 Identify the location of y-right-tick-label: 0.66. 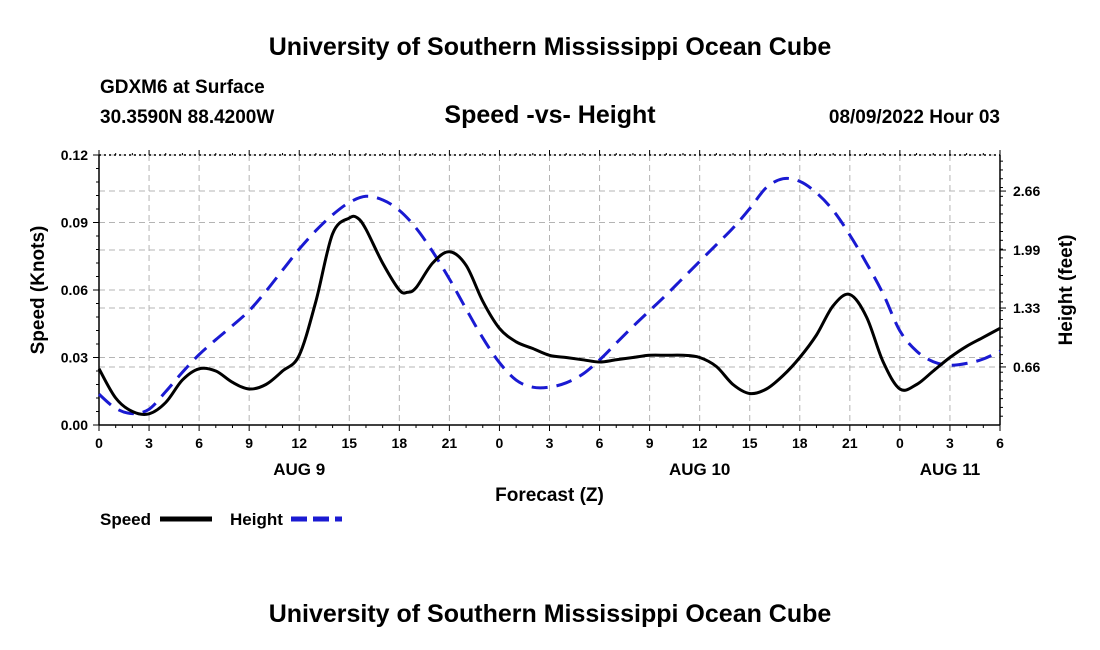
(1026, 367).